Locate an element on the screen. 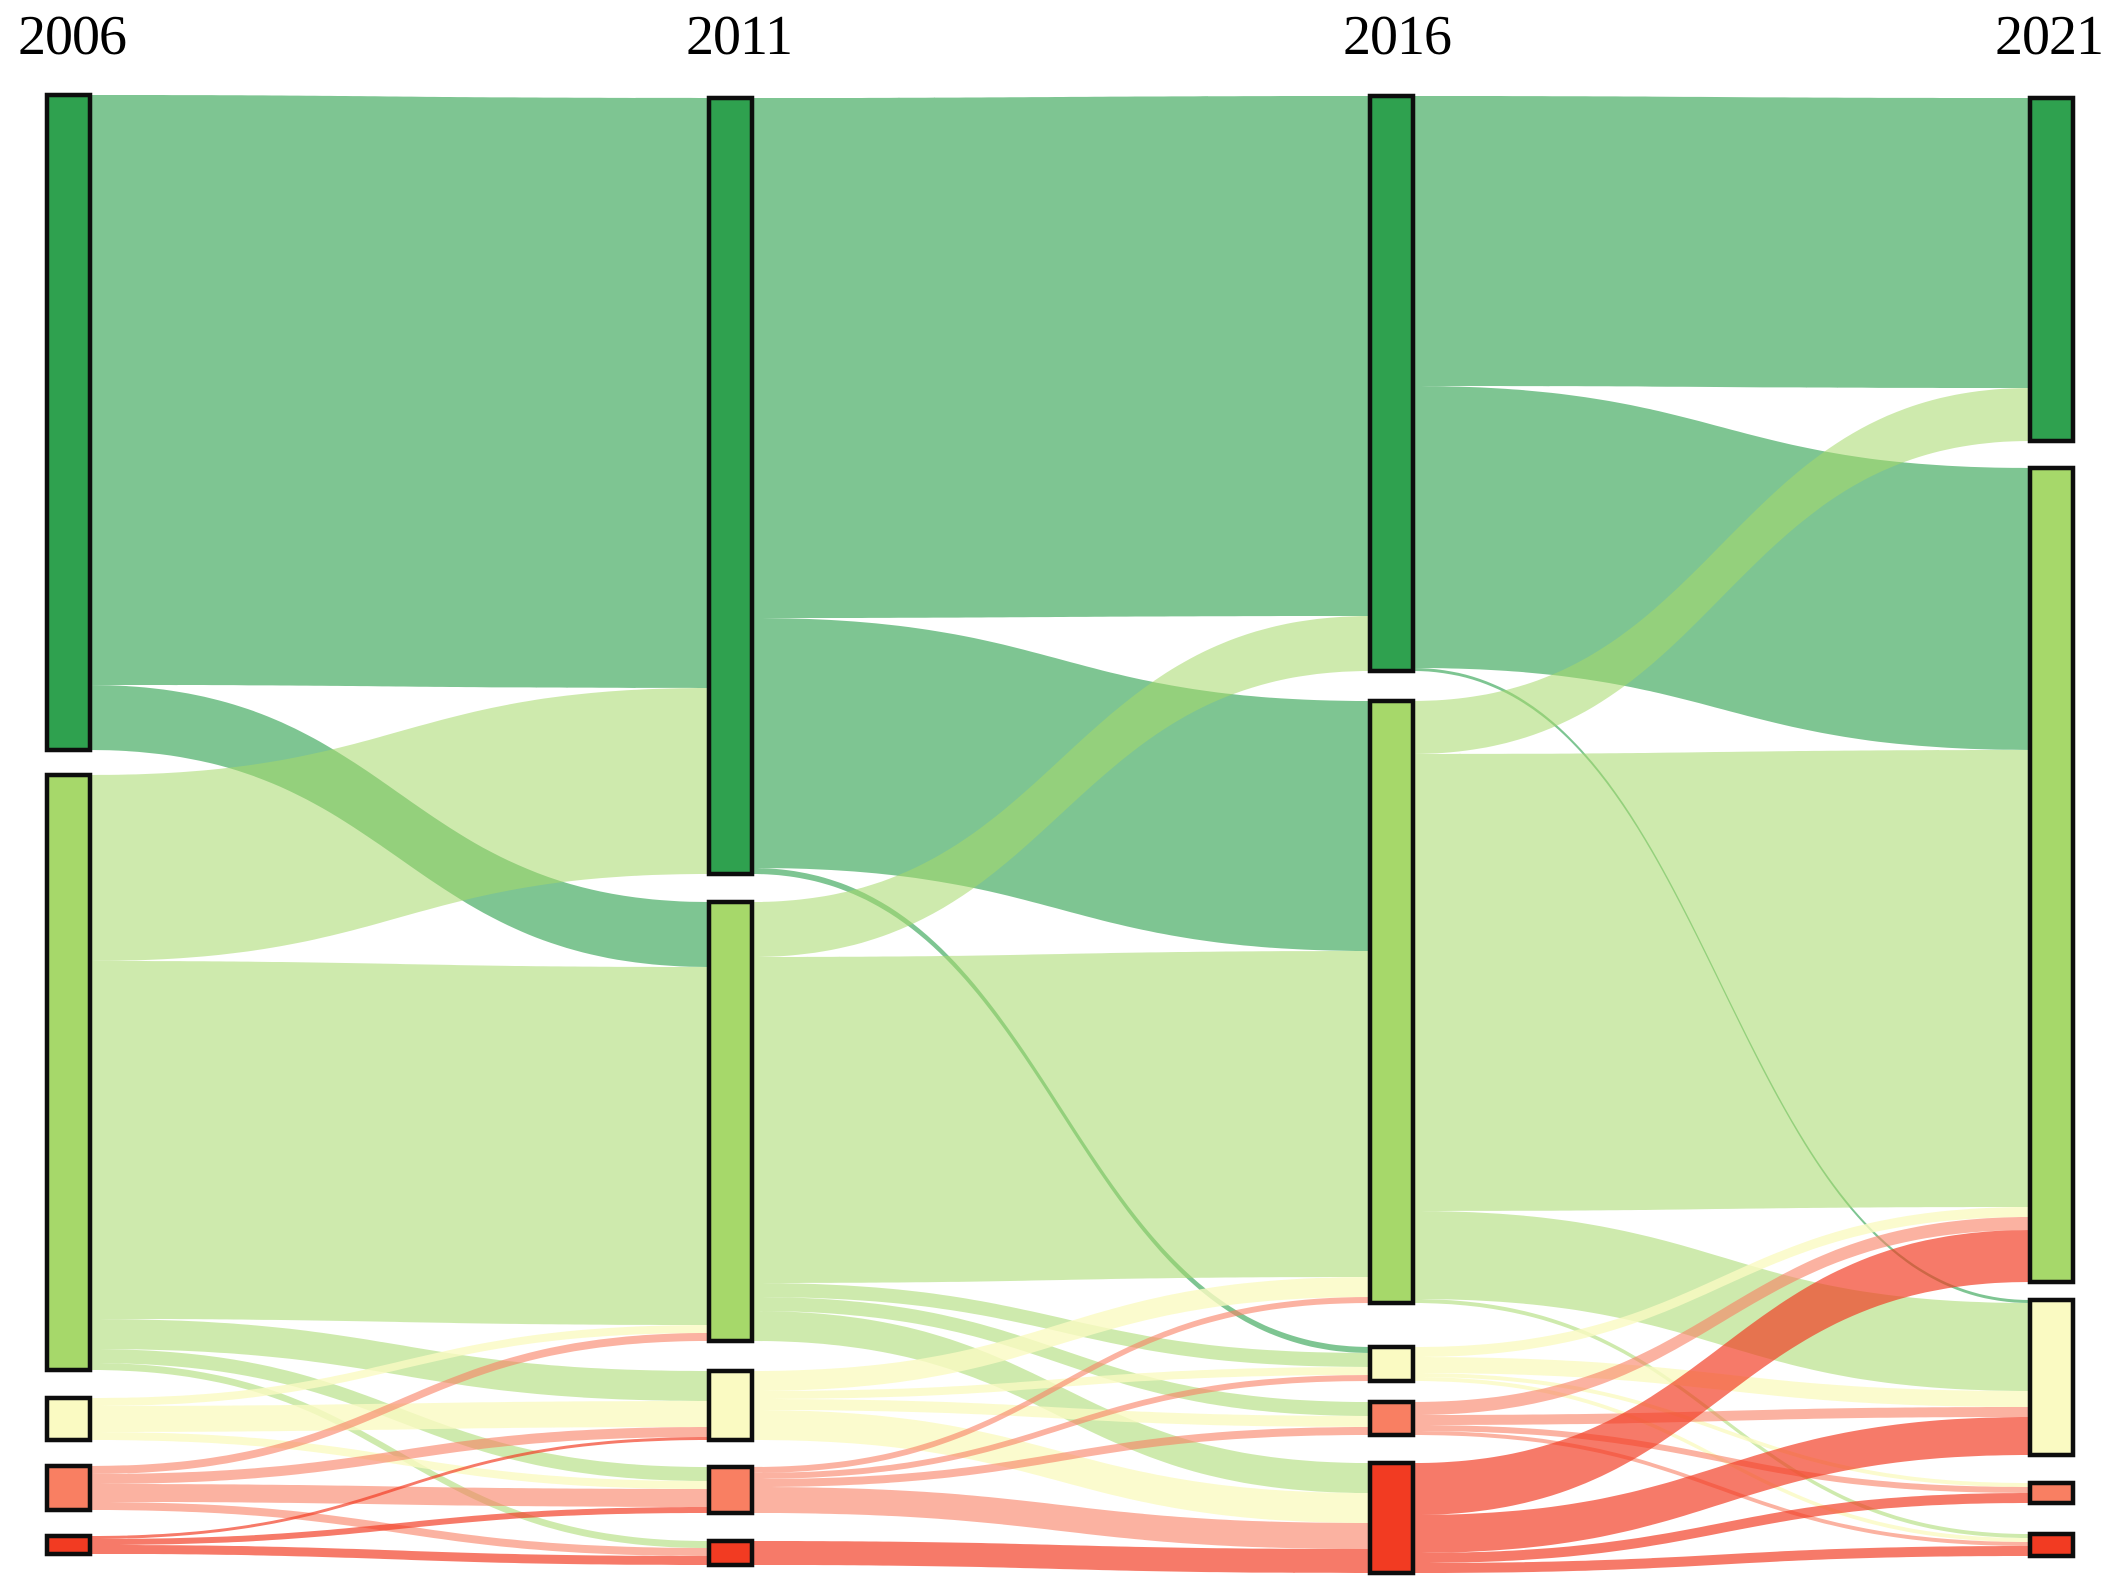 Image resolution: width=2109 pixels, height=1589 pixels. year-label-2021: 2021 is located at coordinates (2049, 36).